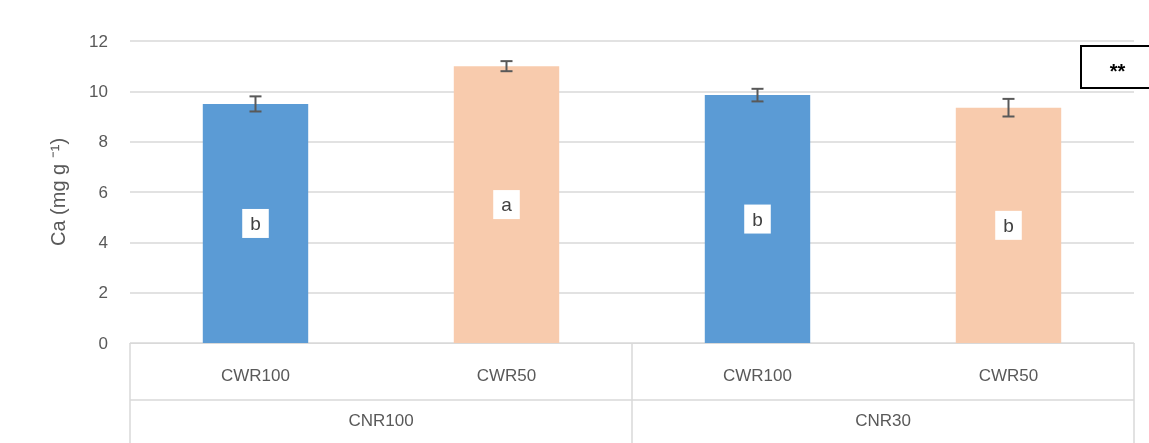  I want to click on y-axis-title: Ca (mg g ⁻¹), so click(58, 192).